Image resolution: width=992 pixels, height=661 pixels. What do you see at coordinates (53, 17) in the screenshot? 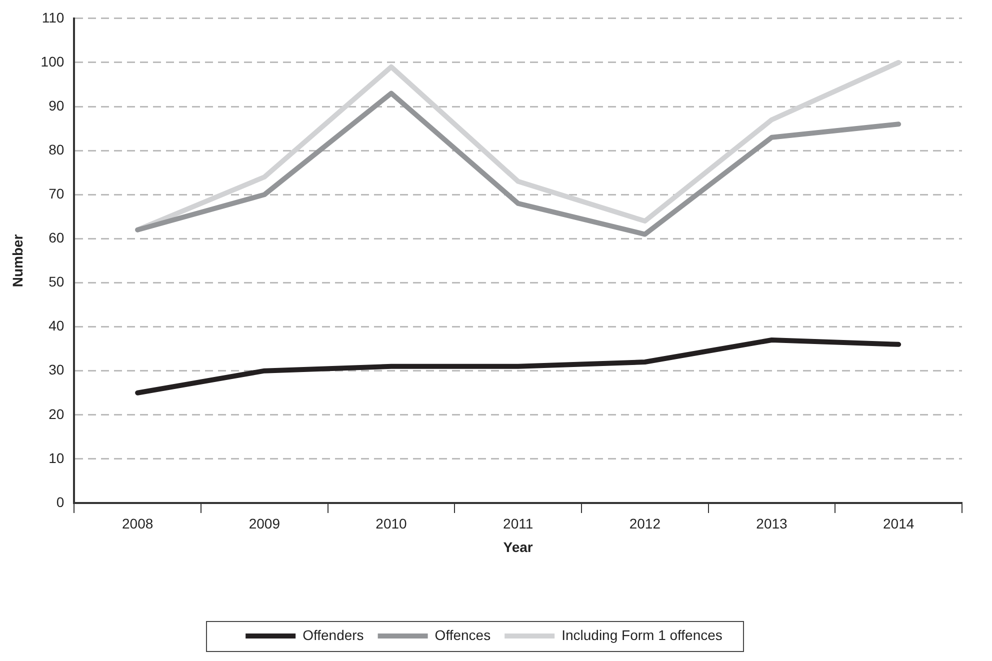
I see `y-tick-label: 110` at bounding box center [53, 17].